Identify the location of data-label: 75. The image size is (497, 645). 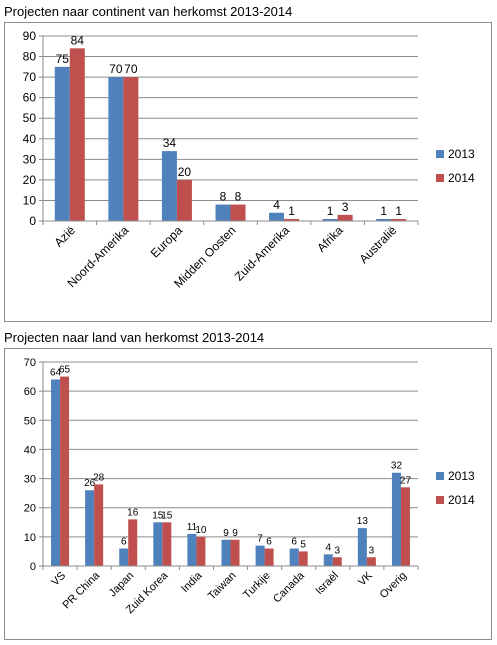
(63, 59).